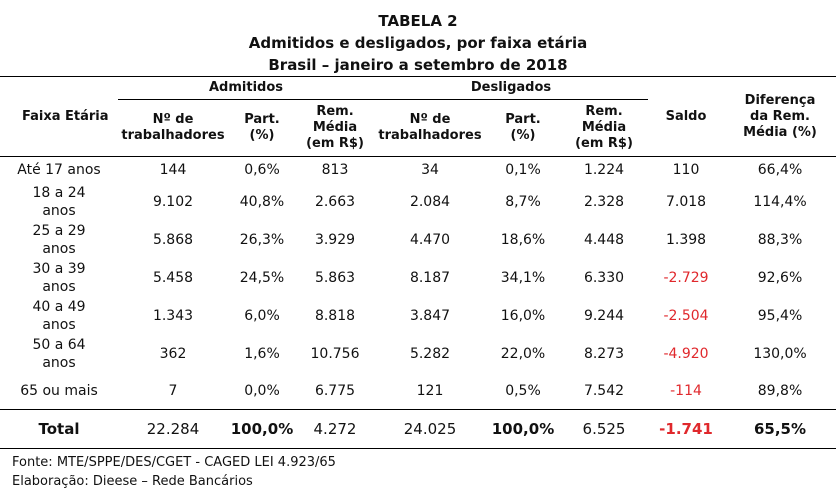 This screenshot has width=836, height=500. What do you see at coordinates (430, 240) in the screenshot?
I see `cell-des-num: 4.470` at bounding box center [430, 240].